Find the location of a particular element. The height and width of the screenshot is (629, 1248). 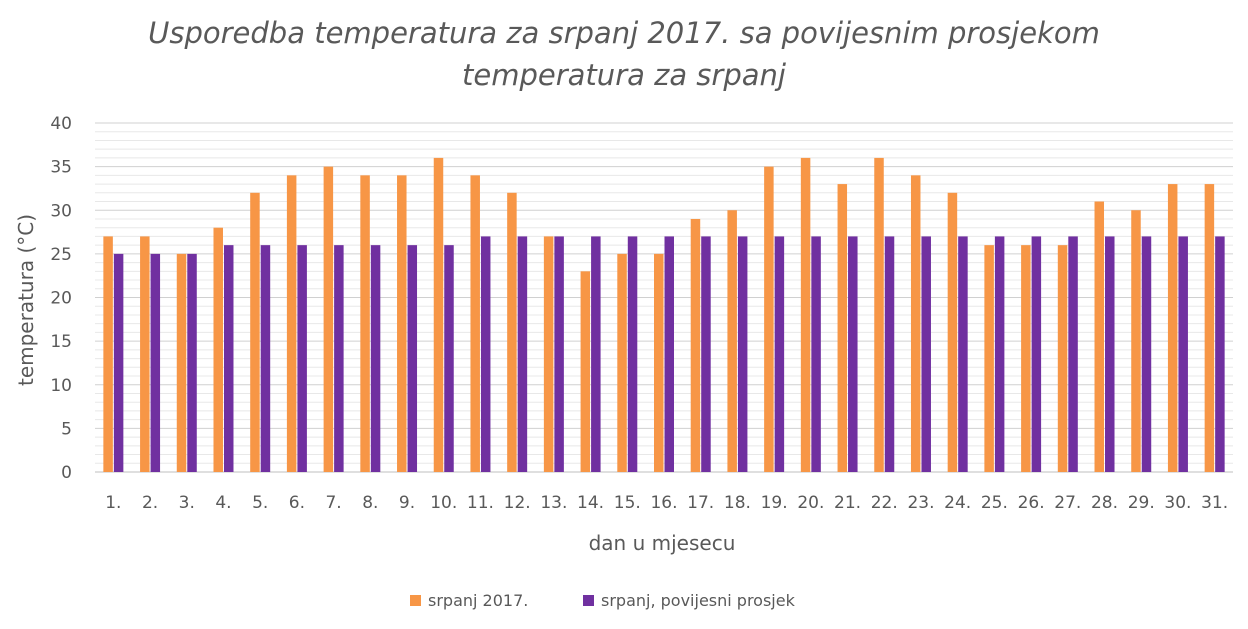

y-axis-ticks: 0 5 10 15 20 25 30 35 40 is located at coordinates (61, 298).